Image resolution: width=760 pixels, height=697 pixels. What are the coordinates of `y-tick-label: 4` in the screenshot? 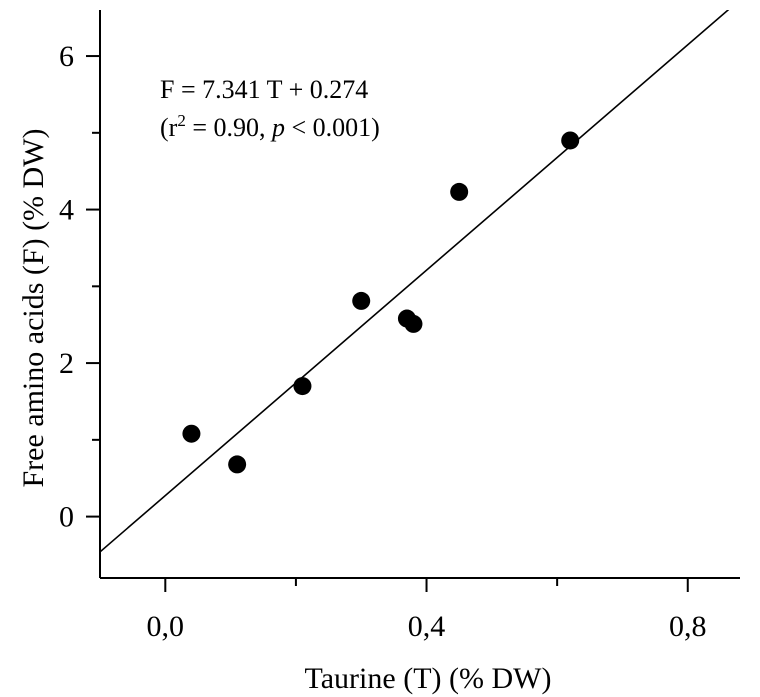 It's located at (66, 210).